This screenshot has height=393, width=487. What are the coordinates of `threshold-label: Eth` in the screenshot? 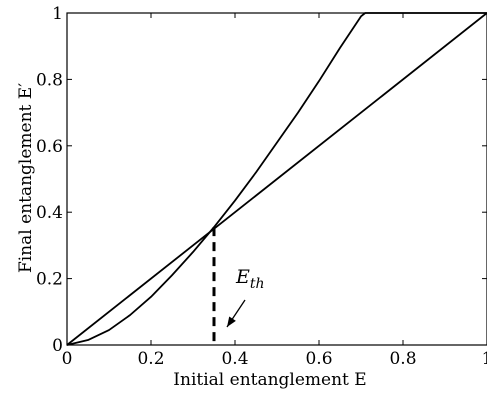 It's located at (250, 279).